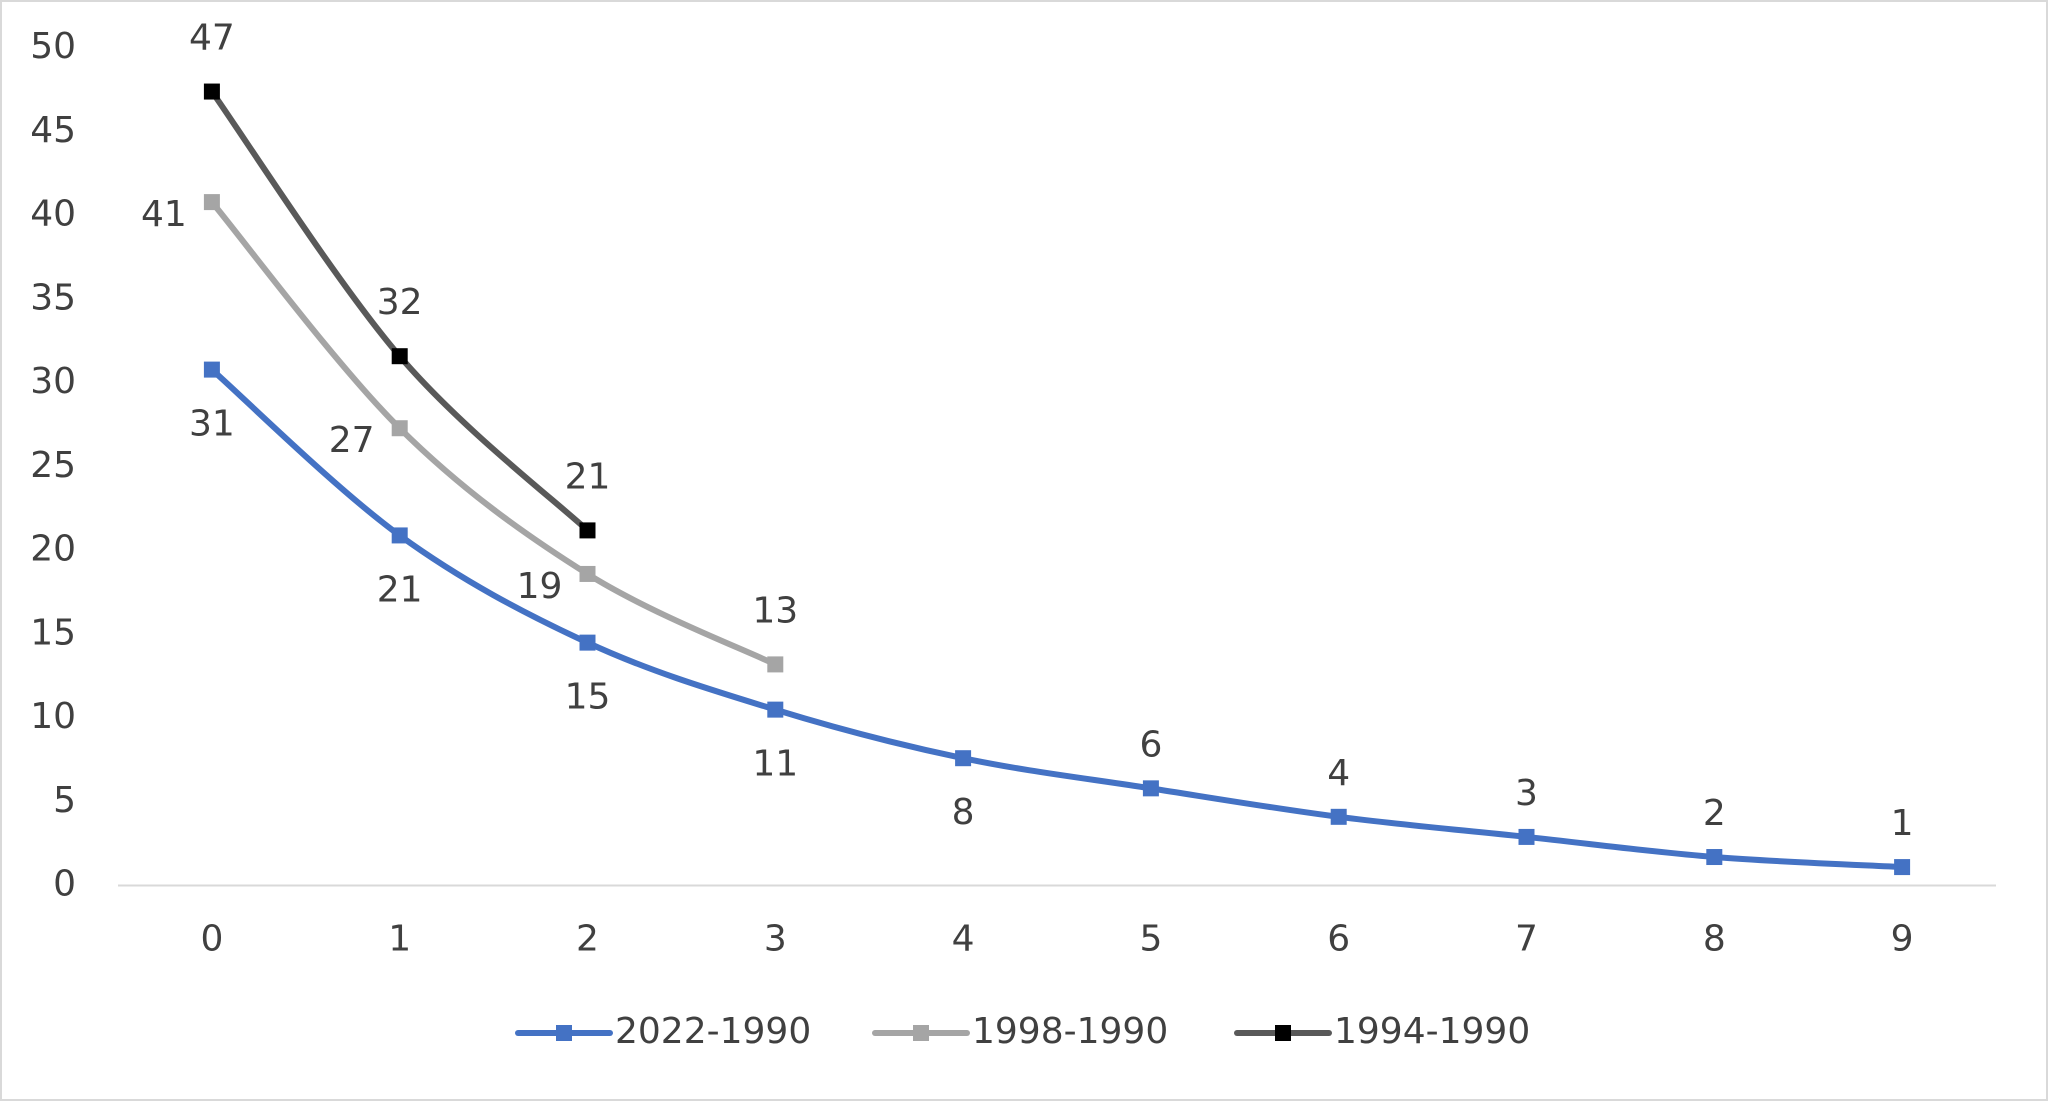 The width and height of the screenshot is (2048, 1101). Describe the element at coordinates (540, 586) in the screenshot. I see `data-label: 19` at that location.